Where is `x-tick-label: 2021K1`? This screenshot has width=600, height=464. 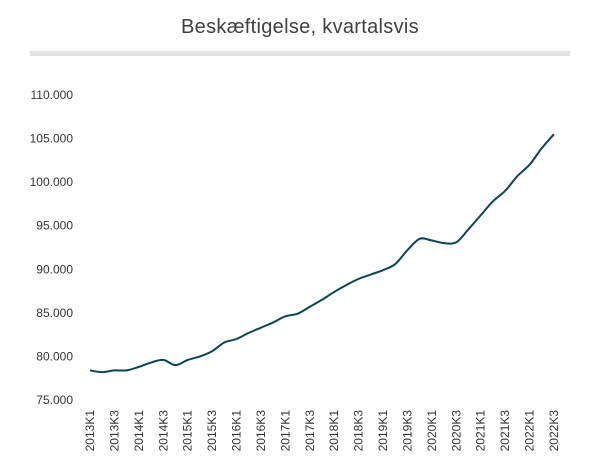
x-tick-label: 2021K1 is located at coordinates (481, 431).